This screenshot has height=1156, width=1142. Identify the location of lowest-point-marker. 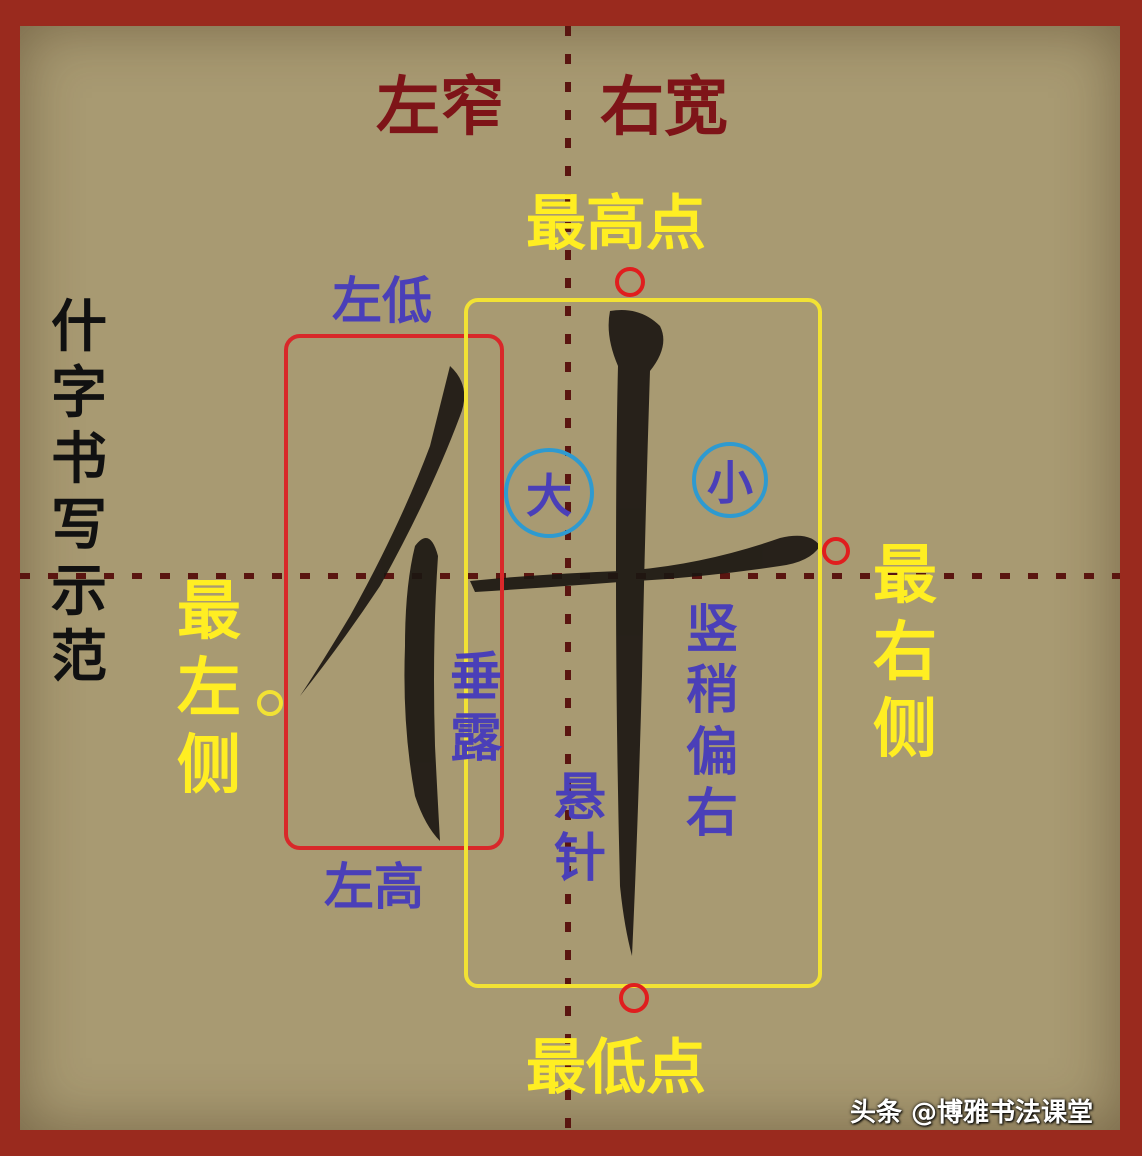
(634, 998).